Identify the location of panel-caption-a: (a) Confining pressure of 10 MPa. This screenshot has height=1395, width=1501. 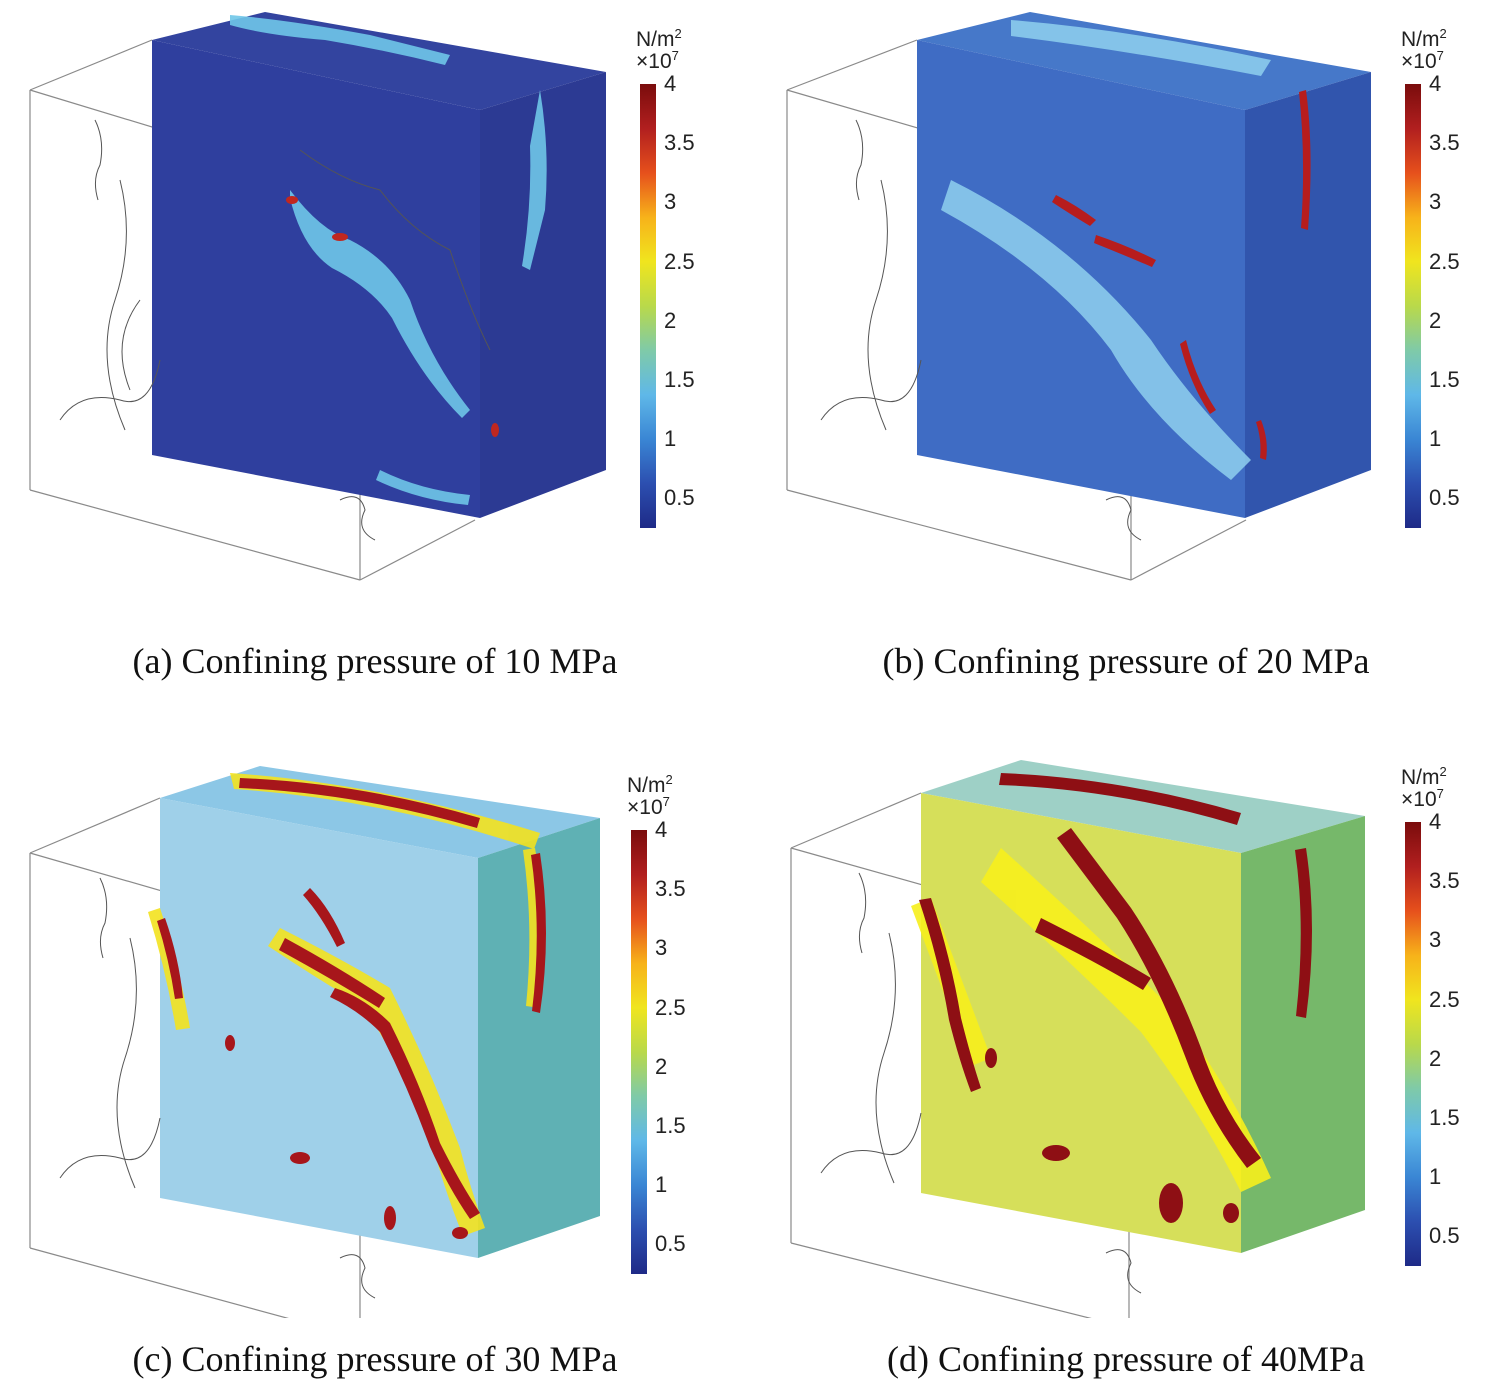
(375, 661).